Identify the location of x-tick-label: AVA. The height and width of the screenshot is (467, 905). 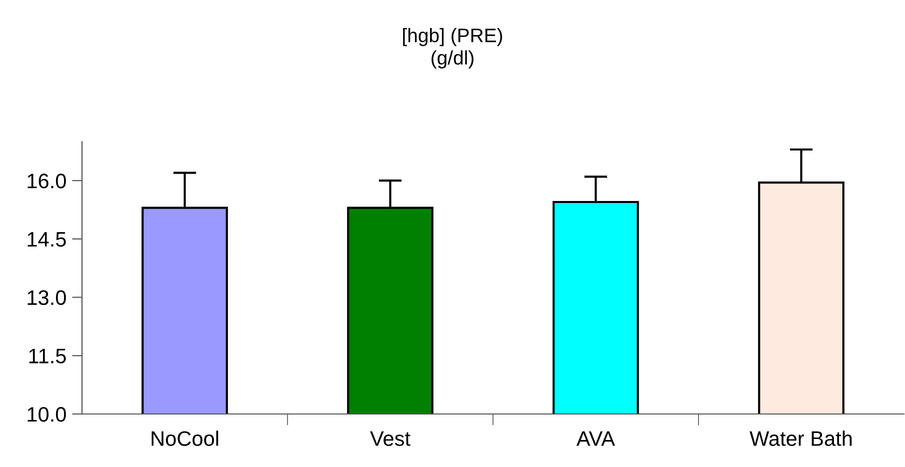
(596, 438).